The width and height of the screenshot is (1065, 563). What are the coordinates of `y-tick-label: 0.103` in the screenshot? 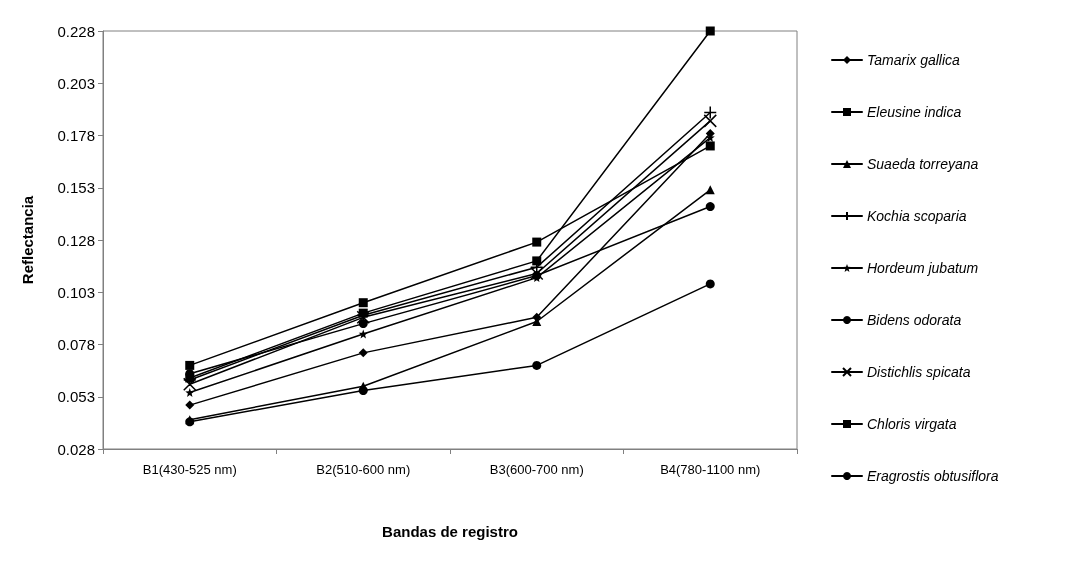 It's located at (76, 292).